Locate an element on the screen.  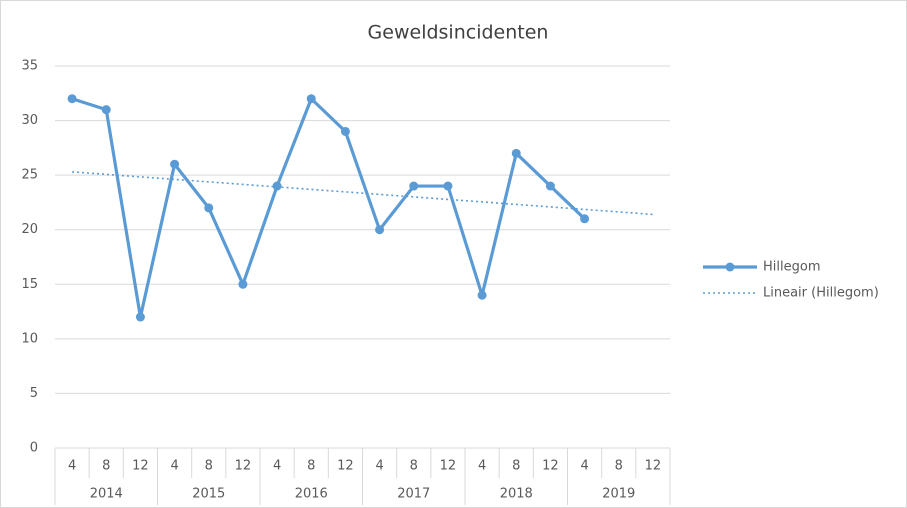
x-group-label: 2017 is located at coordinates (413, 494).